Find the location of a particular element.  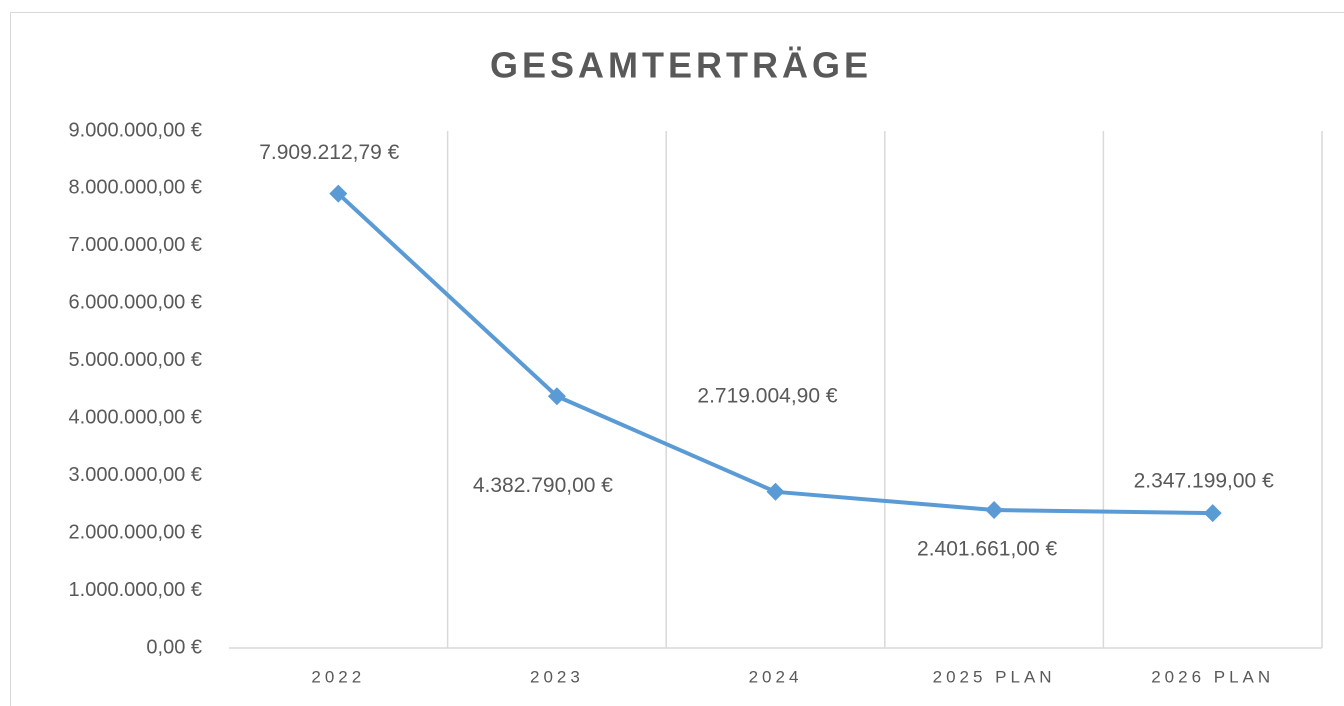

y-tick-label: 6.000.000,00 € is located at coordinates (135, 303).